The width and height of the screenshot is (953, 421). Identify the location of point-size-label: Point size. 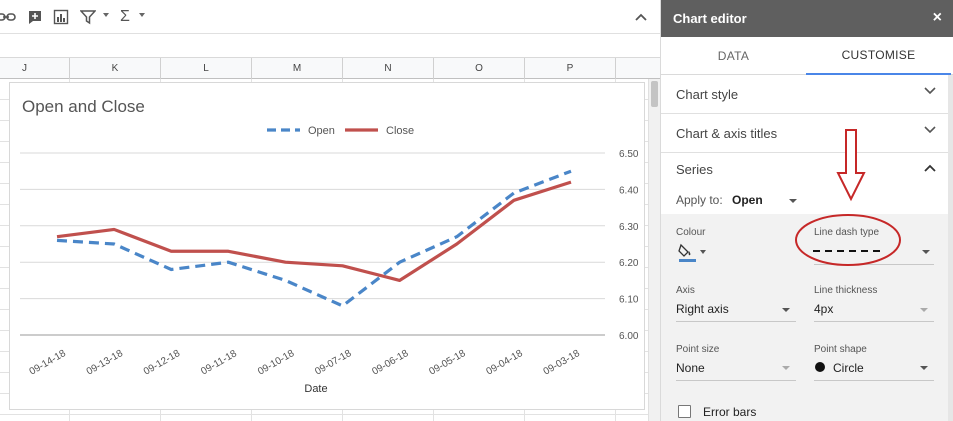
(698, 349).